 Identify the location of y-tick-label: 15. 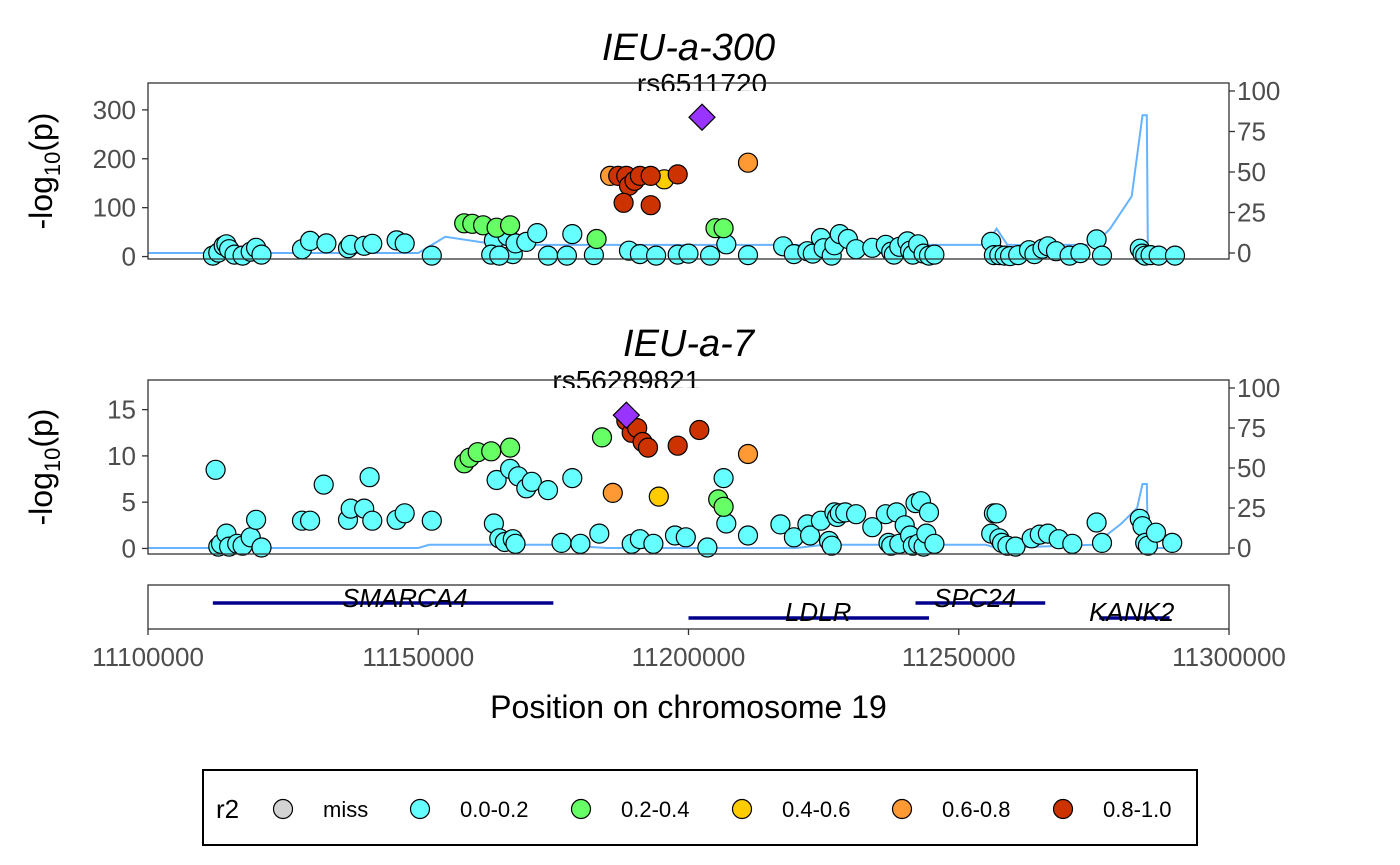
(121, 410).